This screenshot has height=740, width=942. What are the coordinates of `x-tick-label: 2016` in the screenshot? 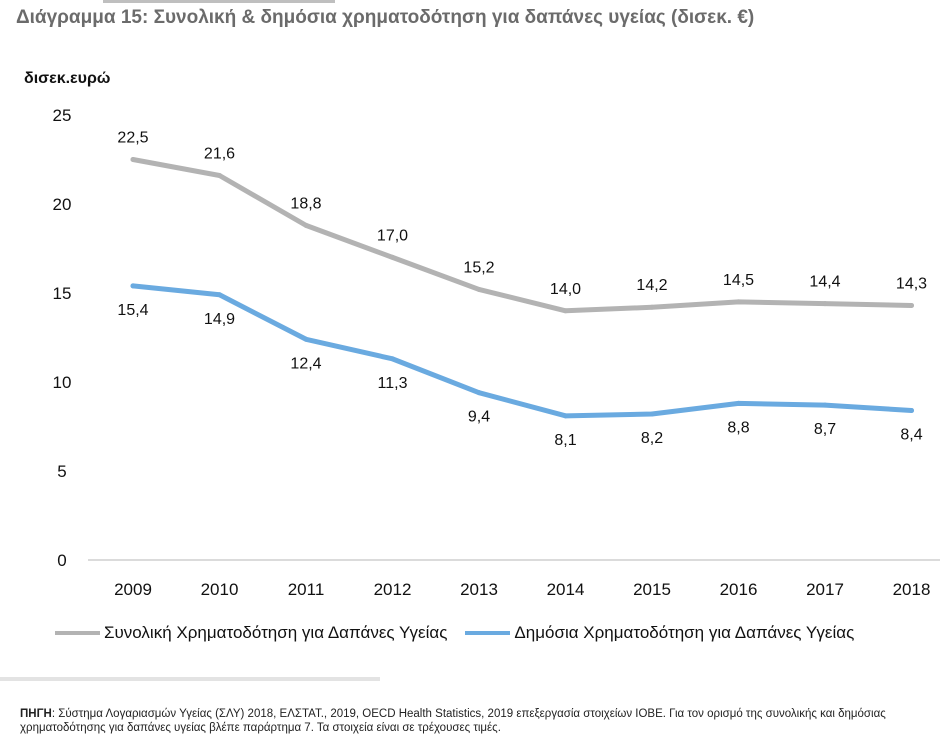 It's located at (739, 589).